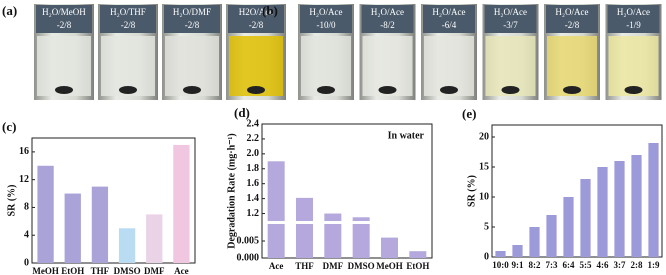 Image resolution: width=666 pixels, height=275 pixels. Describe the element at coordinates (253, 123) in the screenshot. I see `y-tick-label: 2.4` at that location.